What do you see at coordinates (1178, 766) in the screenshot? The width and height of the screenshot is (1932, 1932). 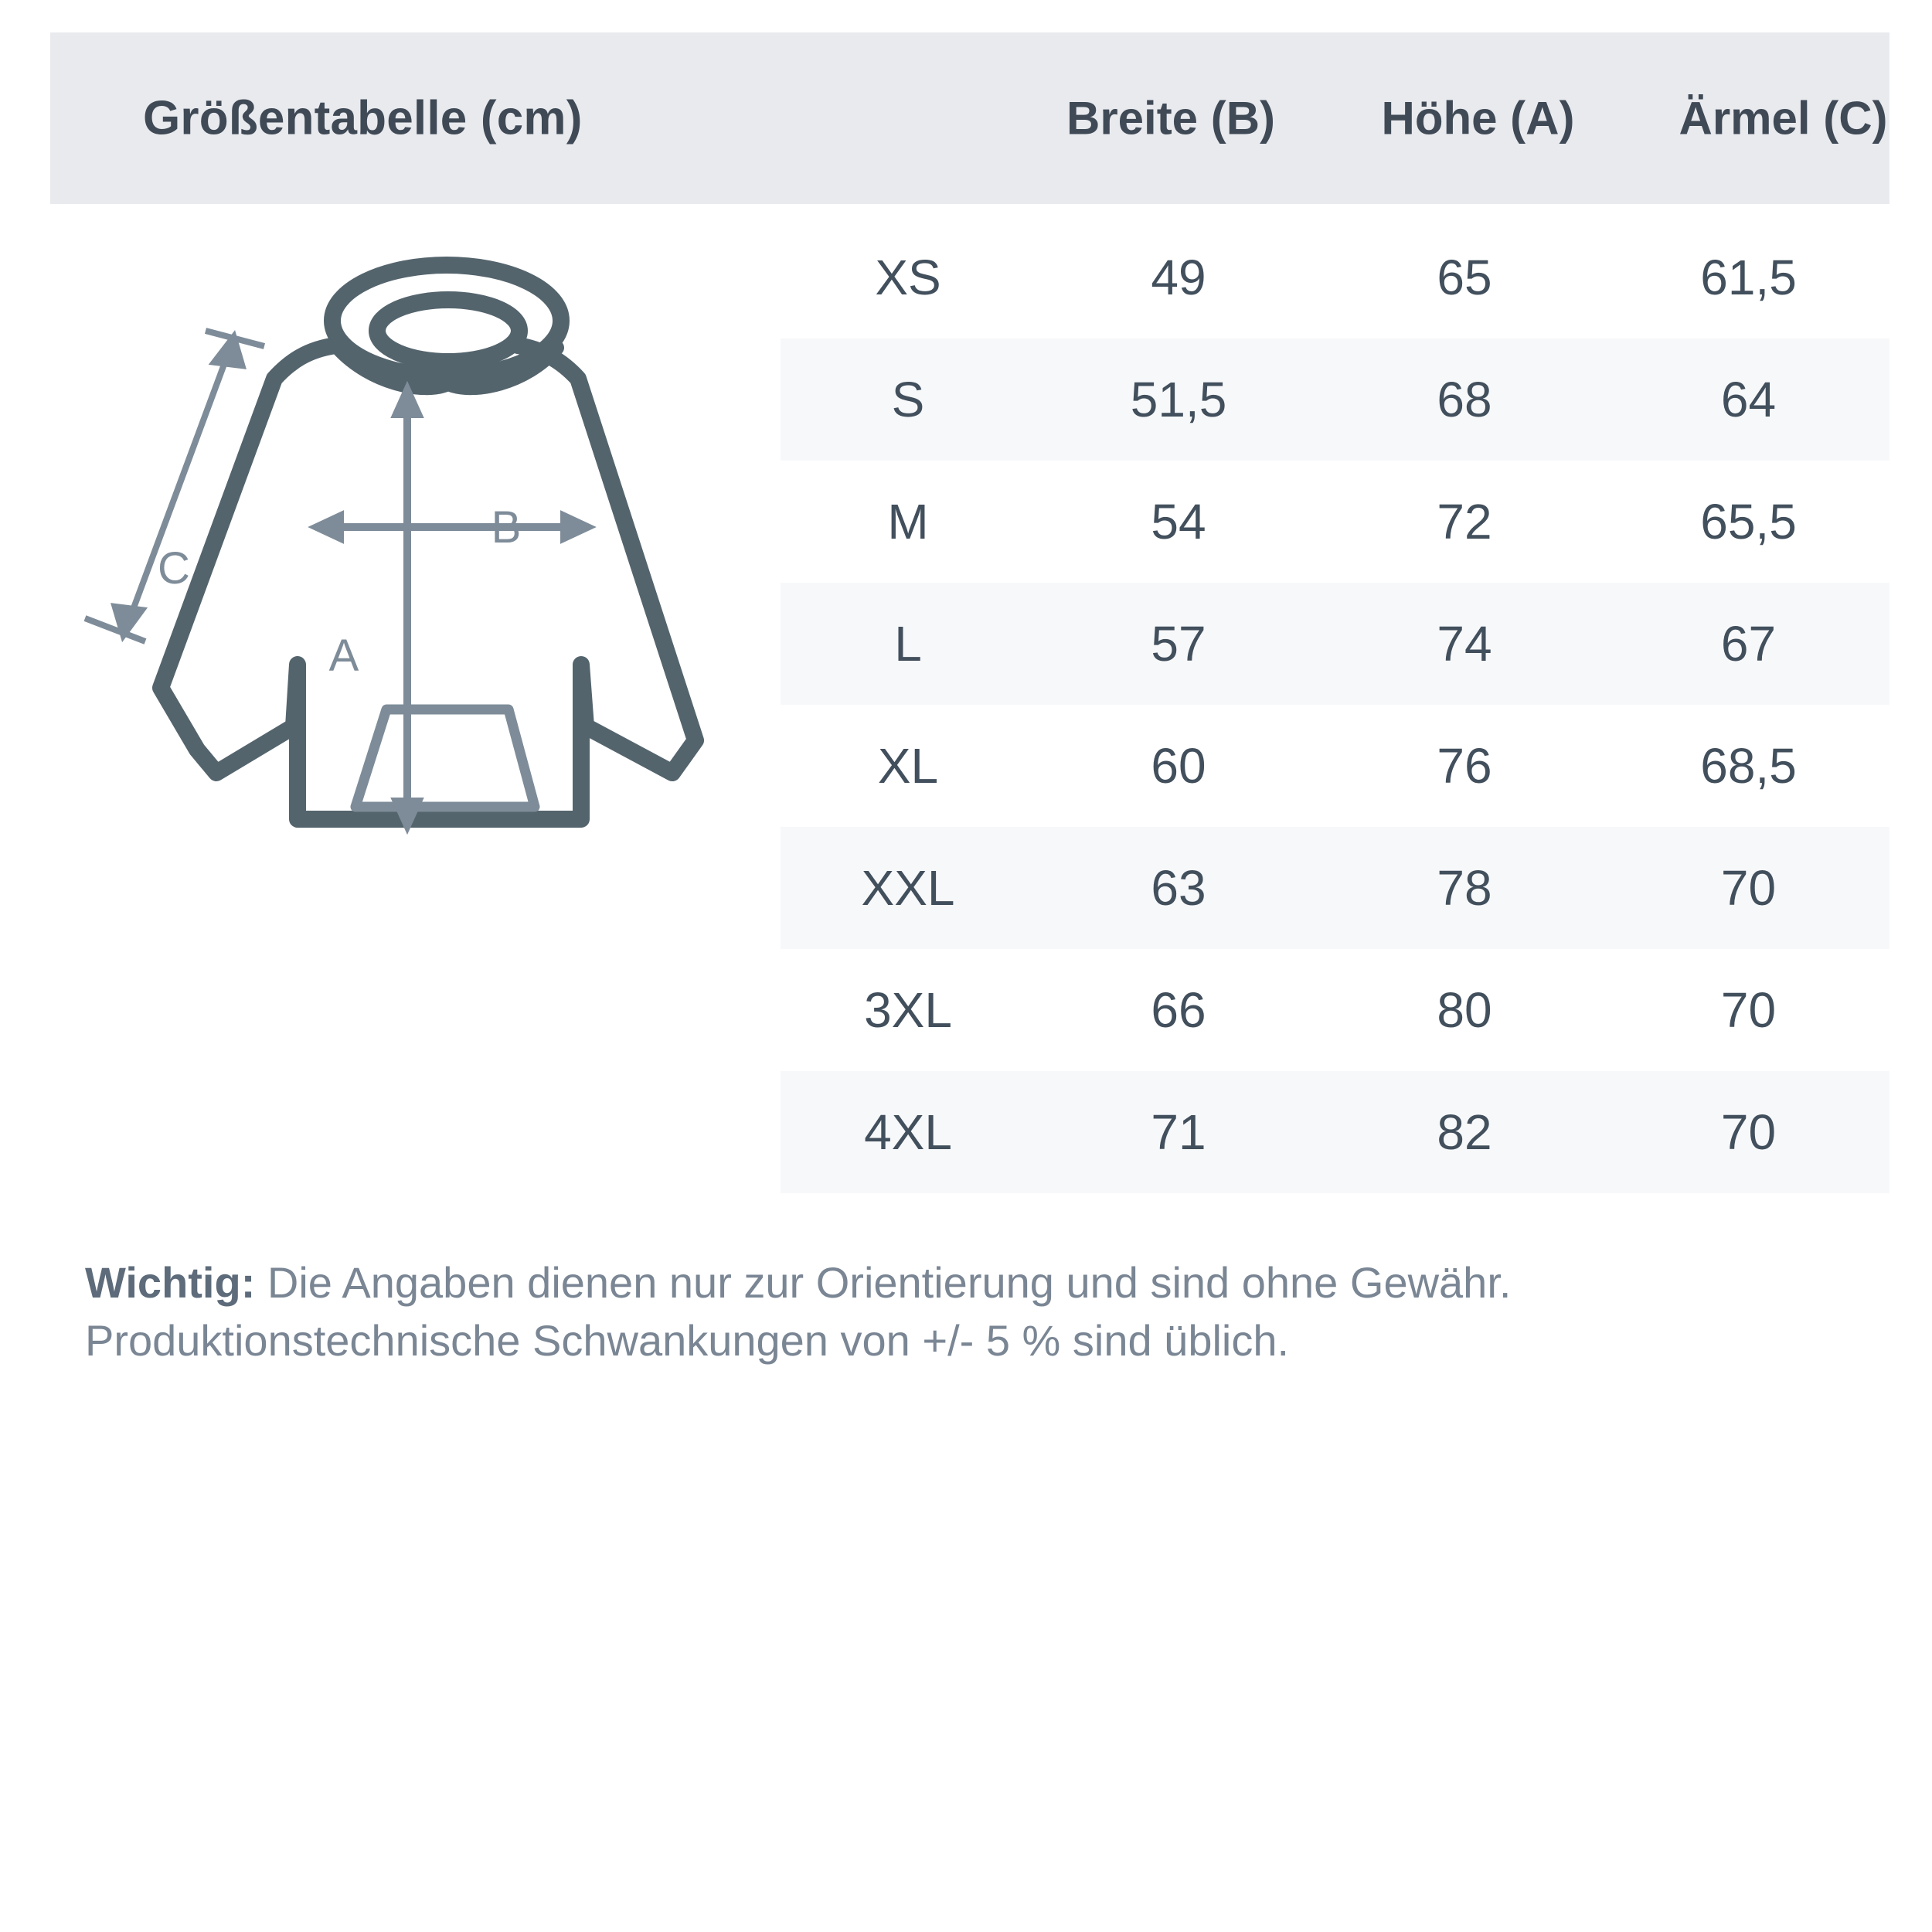 I see `cell-breite: 60` at bounding box center [1178, 766].